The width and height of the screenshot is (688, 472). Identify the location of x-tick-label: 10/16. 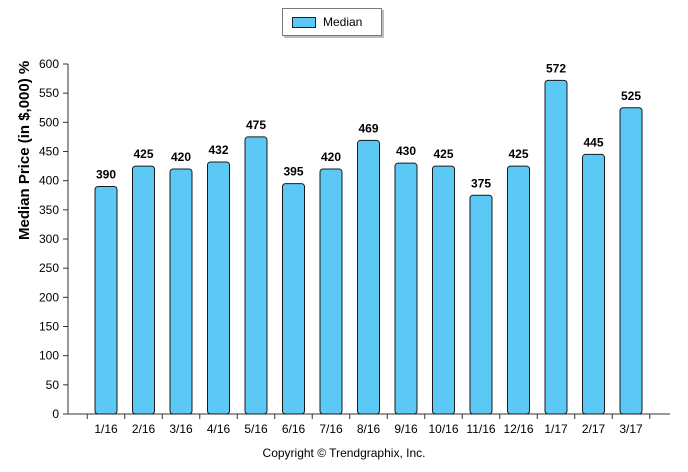
(443, 429).